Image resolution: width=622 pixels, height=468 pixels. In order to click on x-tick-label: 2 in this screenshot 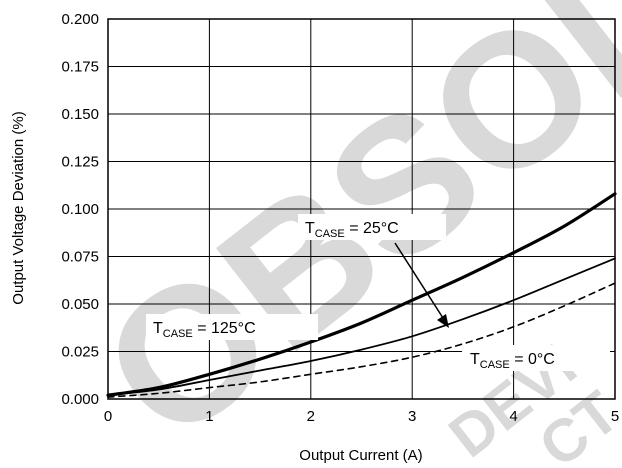, I will do `click(311, 416)`.